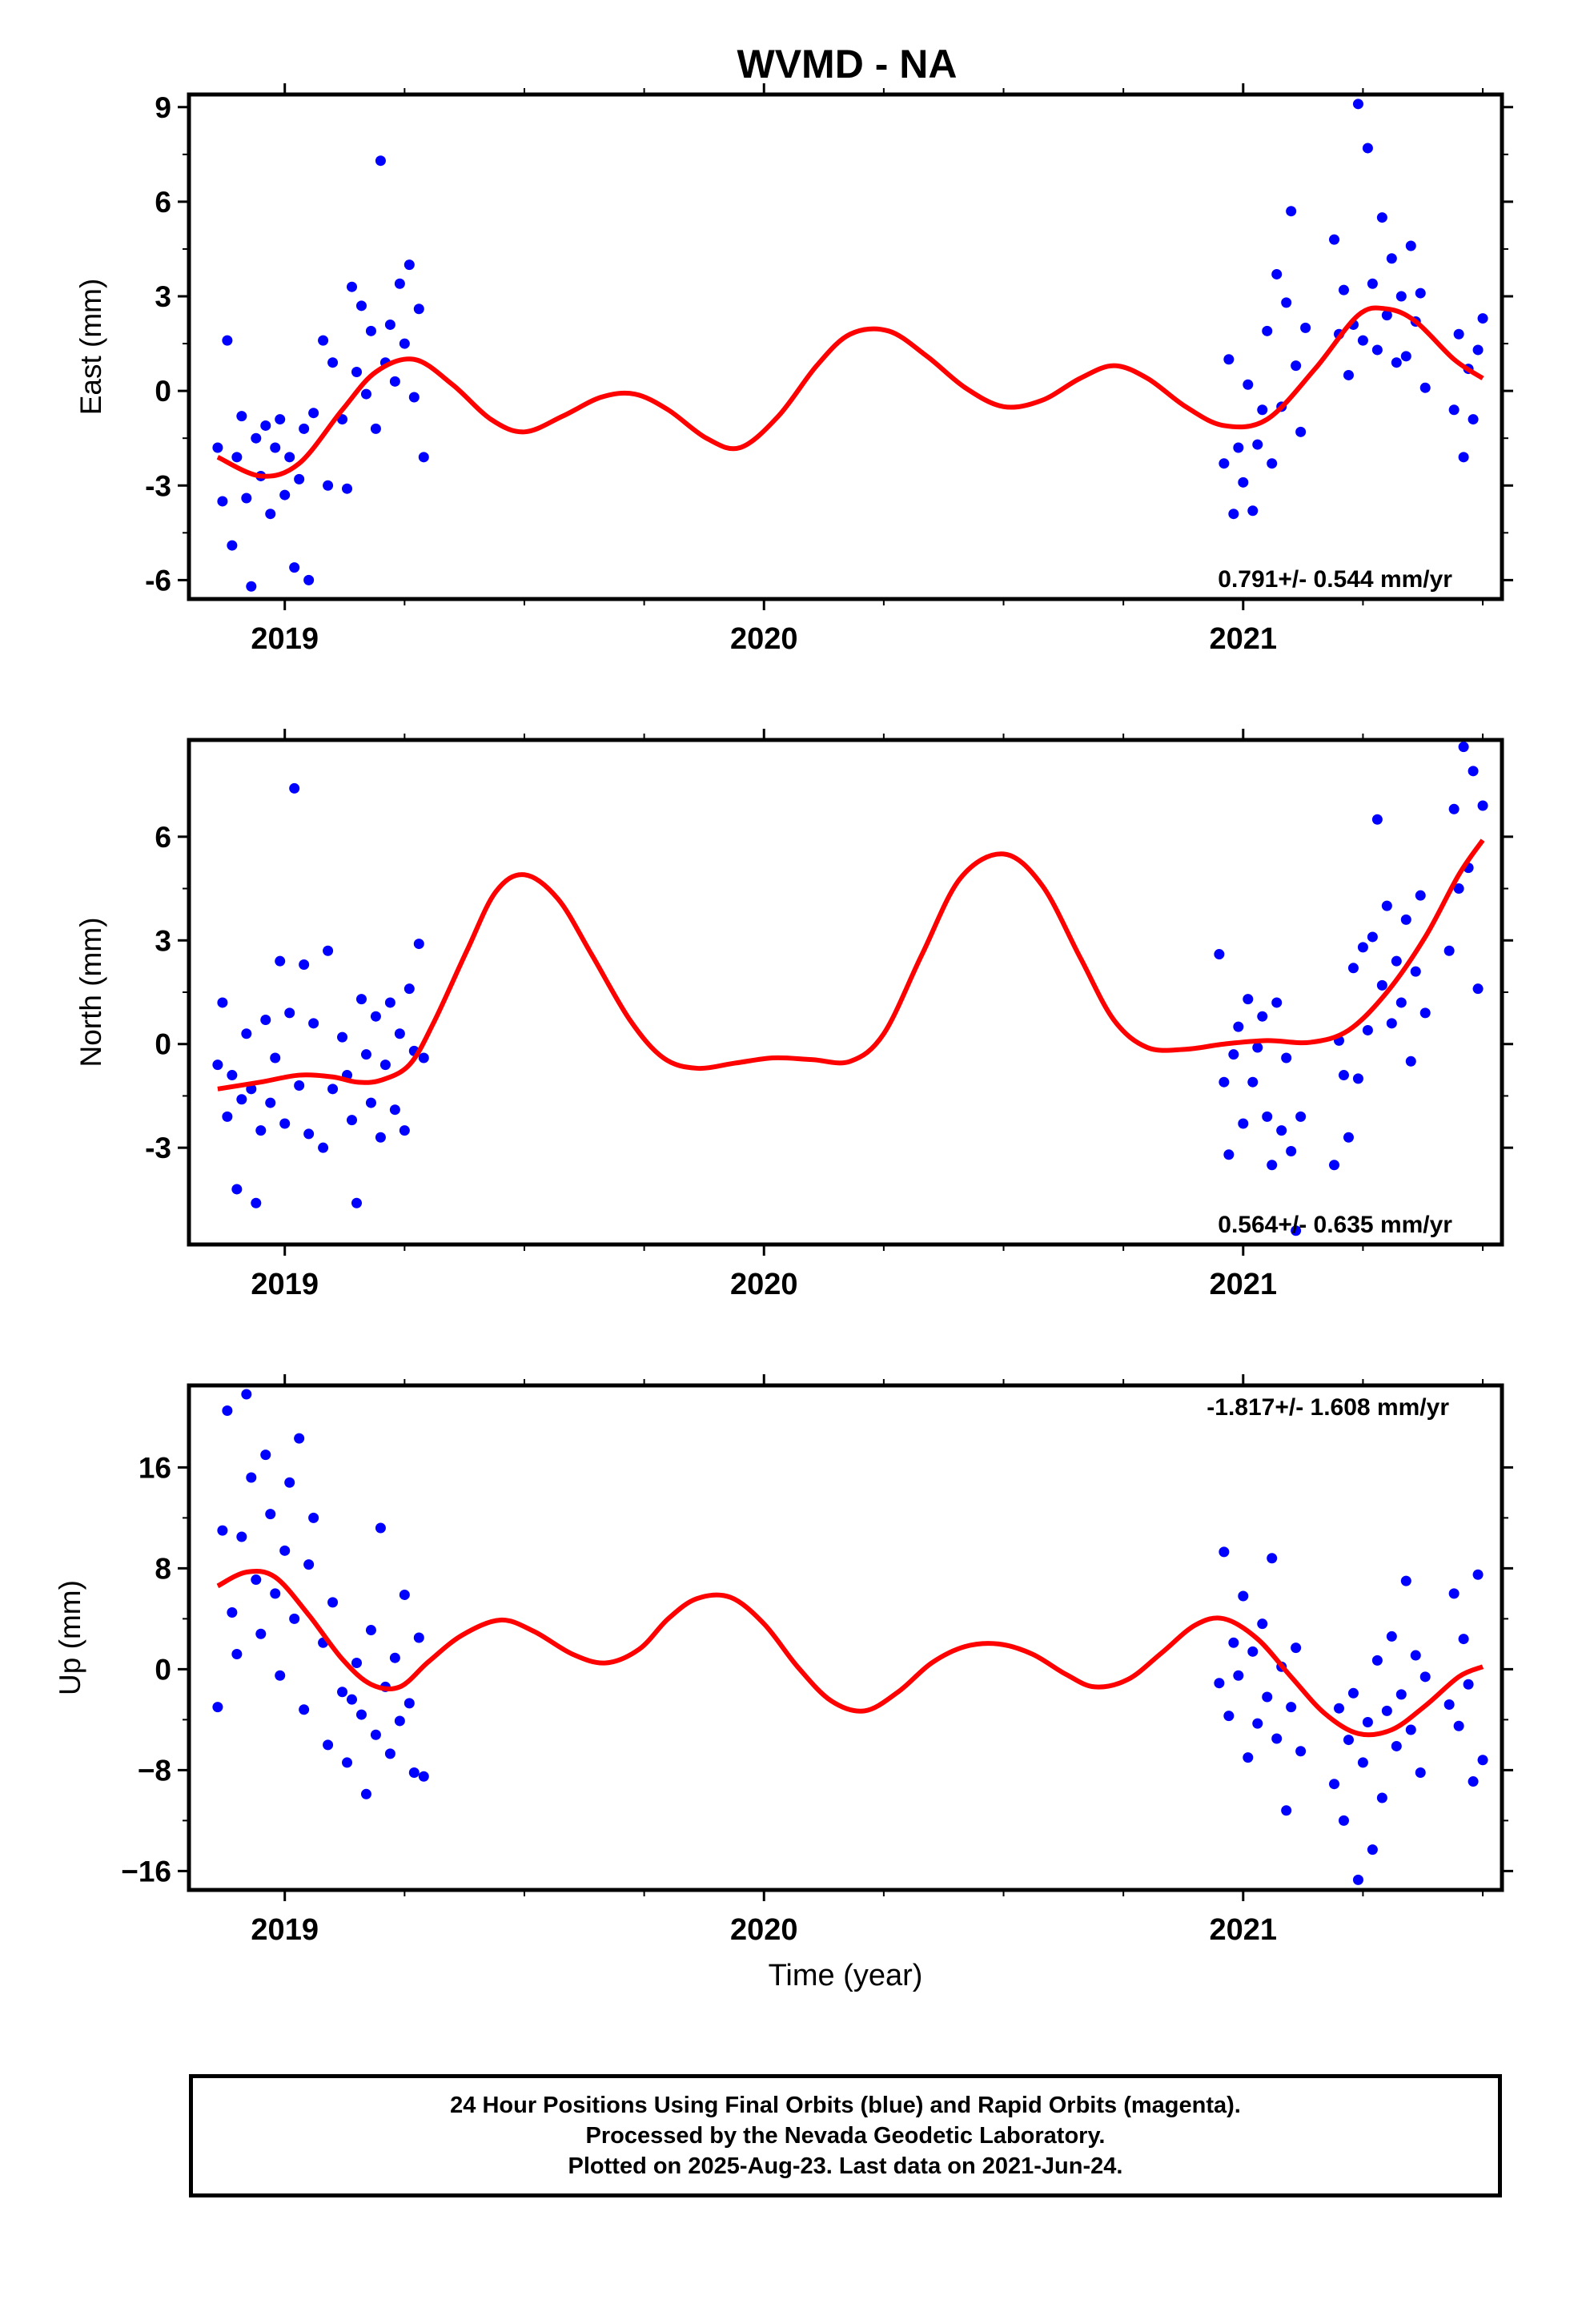 This screenshot has height=2324, width=1582. Describe the element at coordinates (1328, 1407) in the screenshot. I see `up-rate-label: -1.817+/- 1.608 mm/yr` at that location.